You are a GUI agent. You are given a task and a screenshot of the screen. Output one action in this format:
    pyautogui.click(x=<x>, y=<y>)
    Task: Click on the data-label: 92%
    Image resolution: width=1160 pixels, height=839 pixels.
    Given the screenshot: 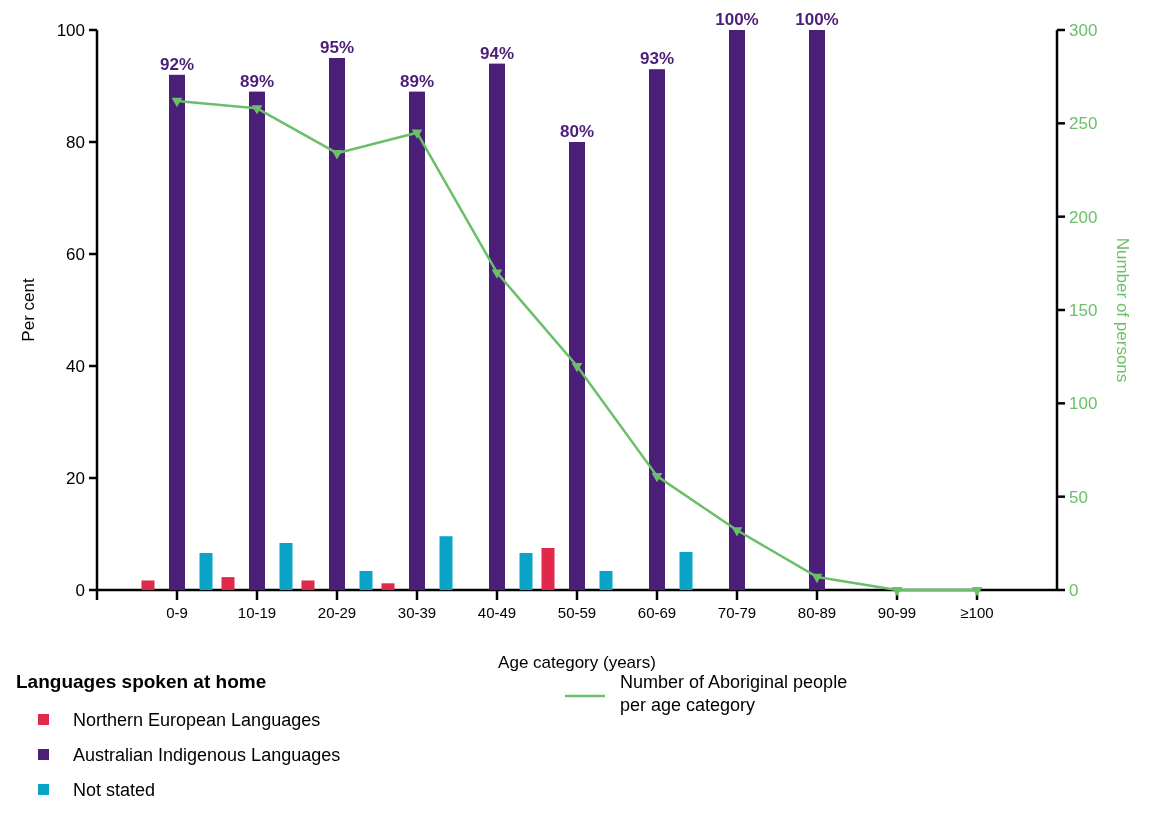 What is the action you would take?
    pyautogui.click(x=177, y=64)
    